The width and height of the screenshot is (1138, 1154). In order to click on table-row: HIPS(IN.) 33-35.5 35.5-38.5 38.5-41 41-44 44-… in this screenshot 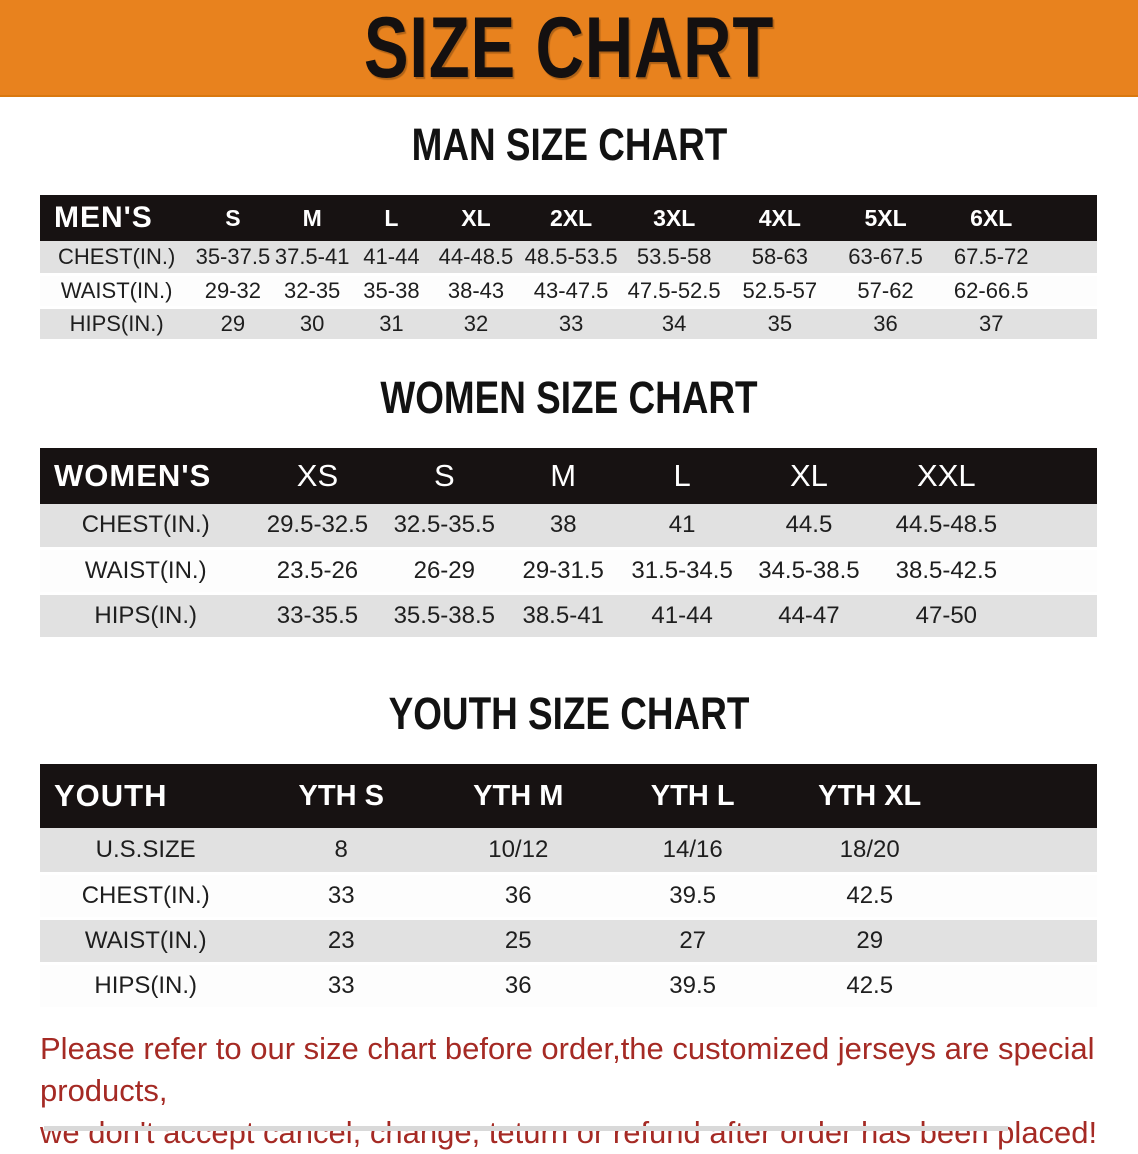, I will do `click(568, 616)`.